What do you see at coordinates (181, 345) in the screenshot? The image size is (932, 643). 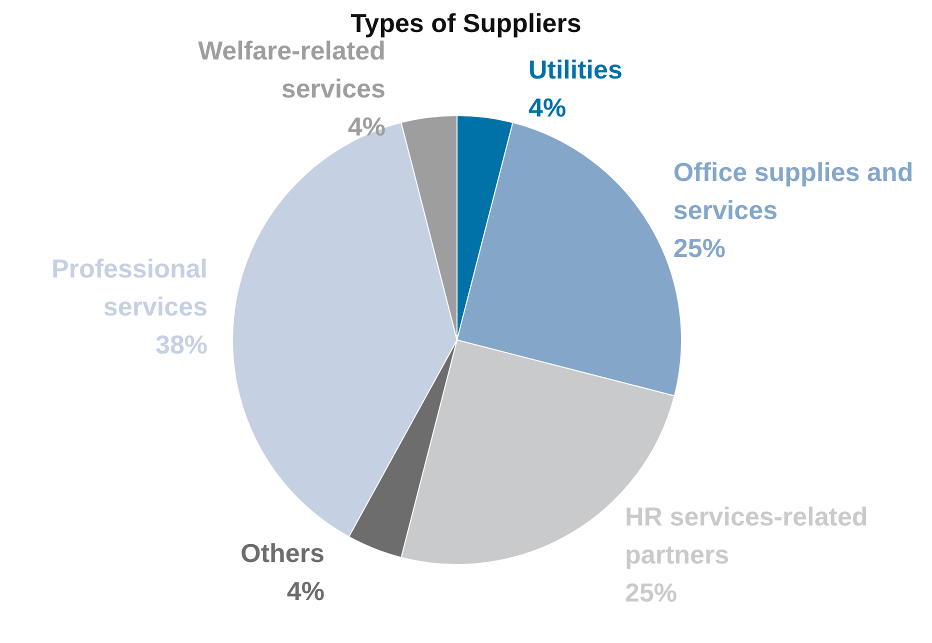 I see `data-label: 38%` at bounding box center [181, 345].